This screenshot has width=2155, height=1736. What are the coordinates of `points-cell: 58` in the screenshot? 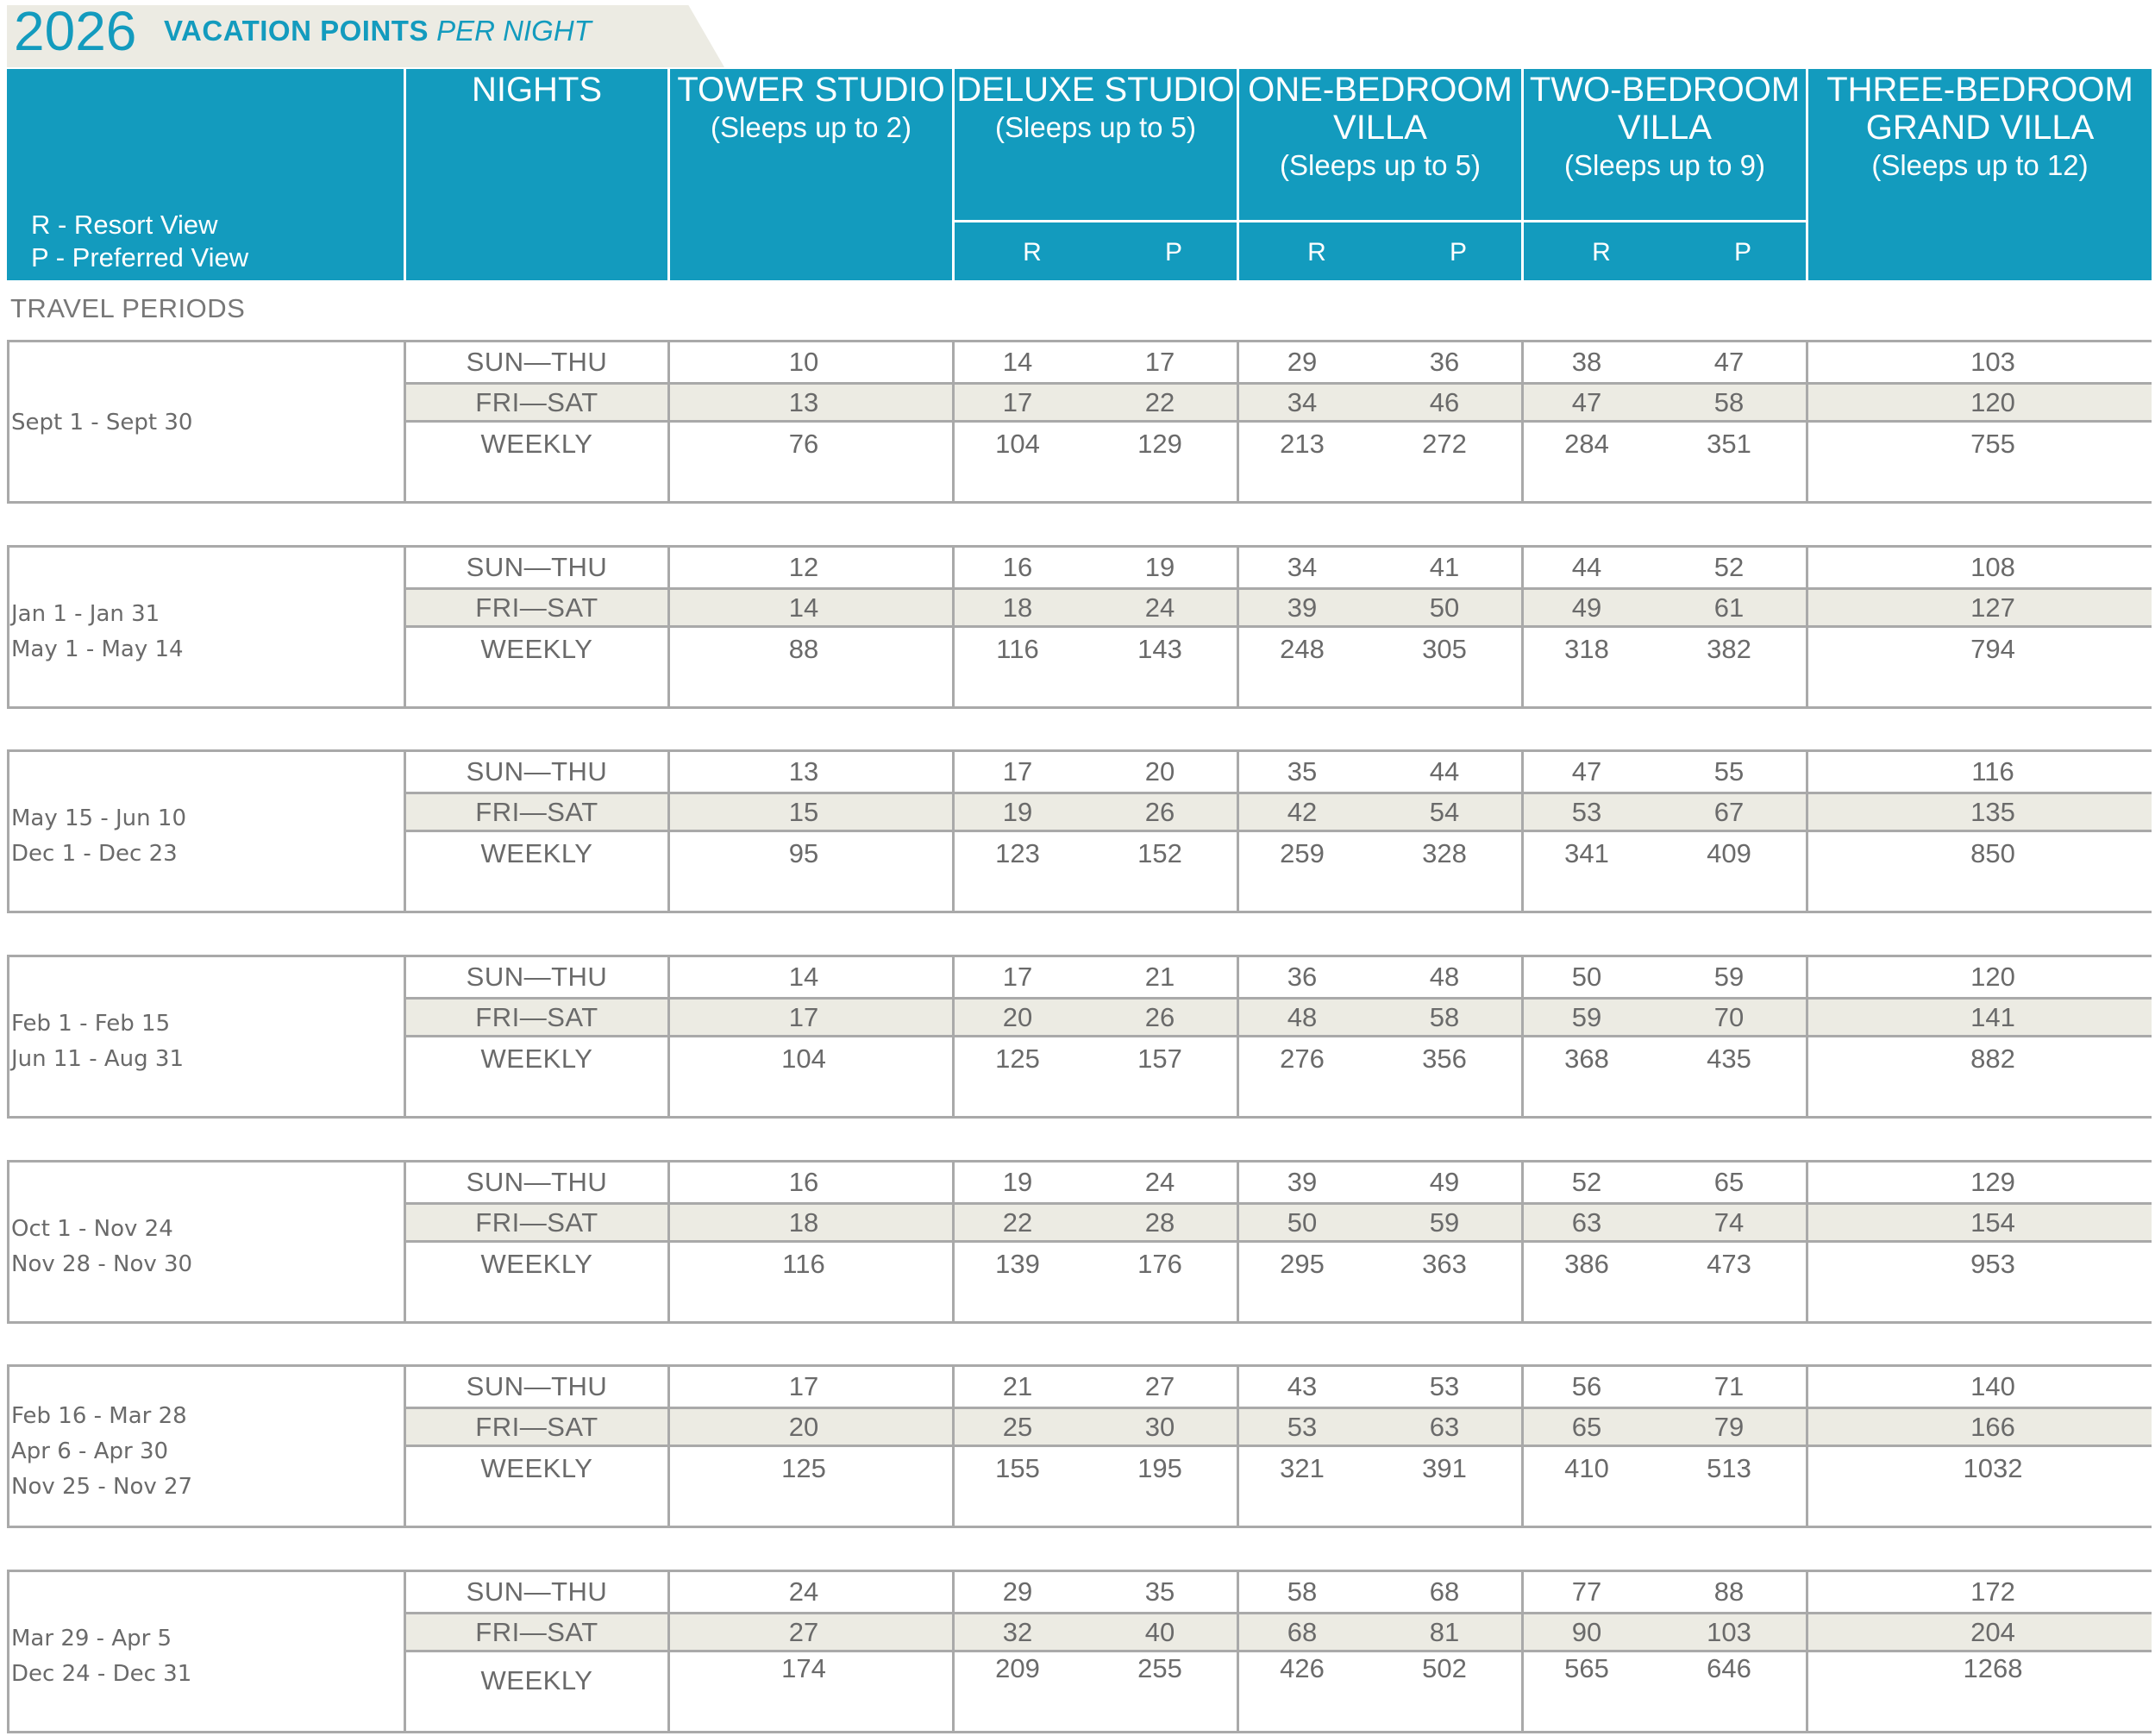 It's located at (1444, 1017).